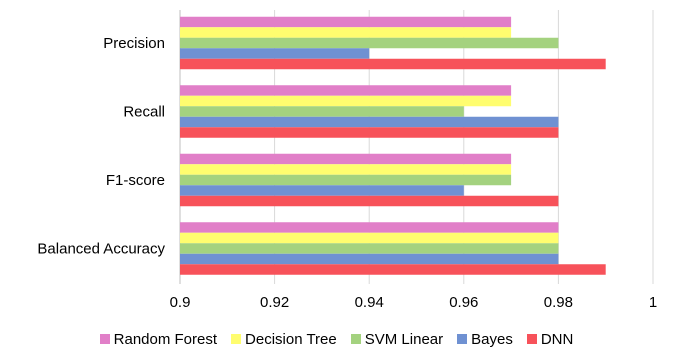 The image size is (673, 350). What do you see at coordinates (135, 180) in the screenshot?
I see `category-label: F1-score` at bounding box center [135, 180].